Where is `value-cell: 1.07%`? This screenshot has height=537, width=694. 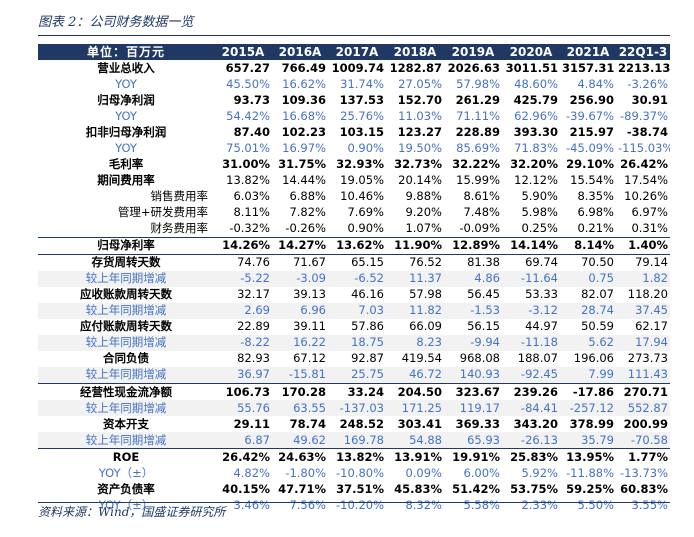 value-cell: 1.07% is located at coordinates (423, 228).